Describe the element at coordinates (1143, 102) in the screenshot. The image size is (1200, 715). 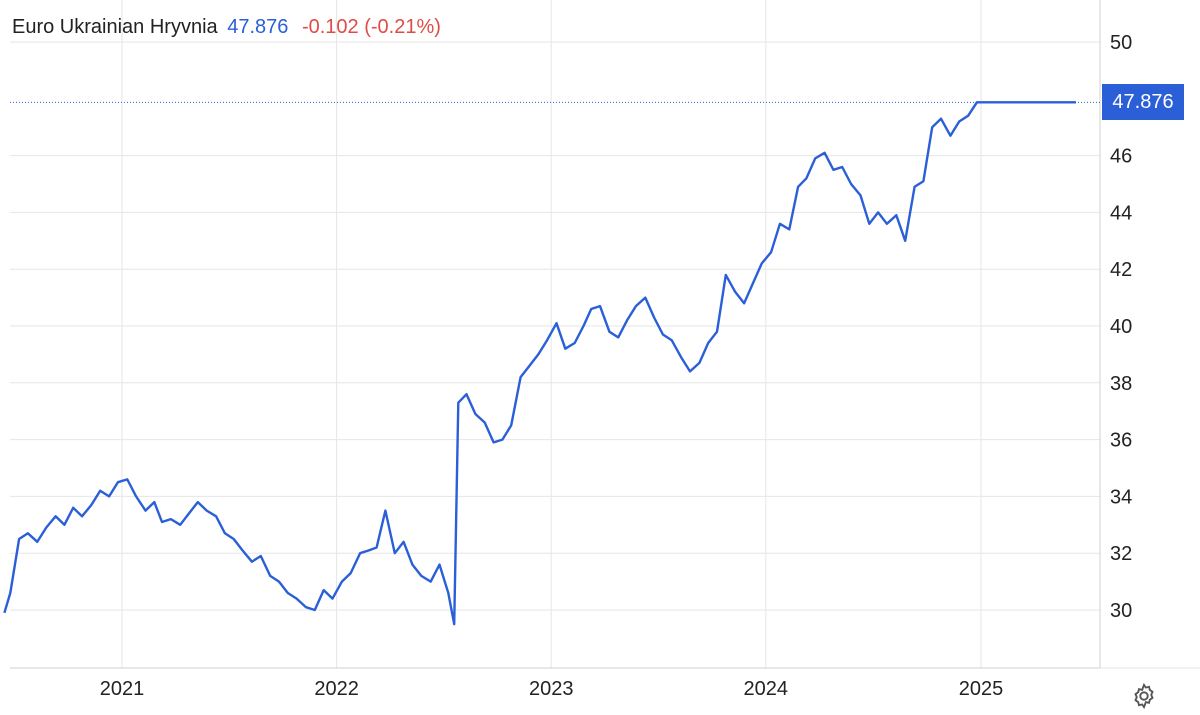
I see `last-price-tag: 47.876` at that location.